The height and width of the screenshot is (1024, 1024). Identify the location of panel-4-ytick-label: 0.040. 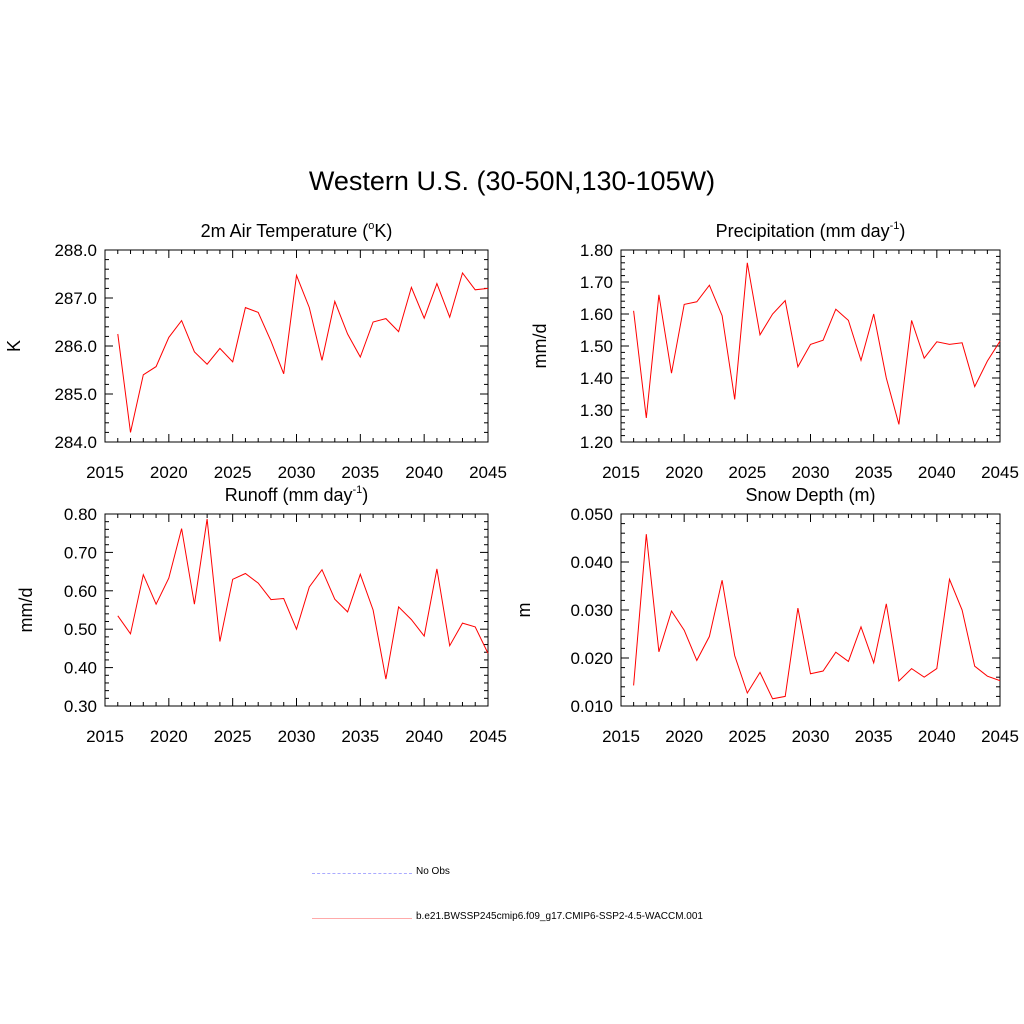
(591, 562).